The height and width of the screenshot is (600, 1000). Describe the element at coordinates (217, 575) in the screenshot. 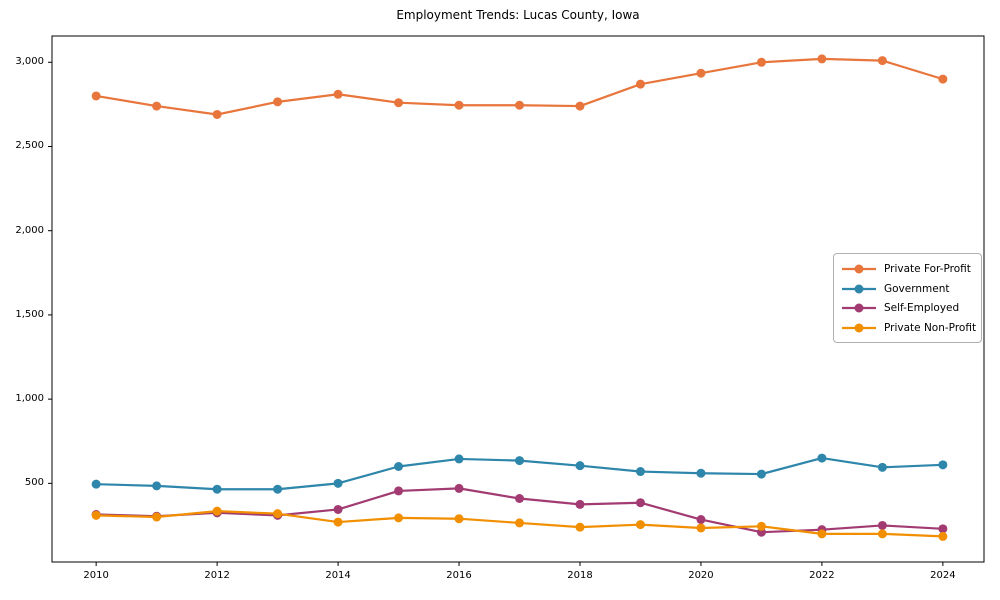

I see `x-tick-label: 2012` at that location.